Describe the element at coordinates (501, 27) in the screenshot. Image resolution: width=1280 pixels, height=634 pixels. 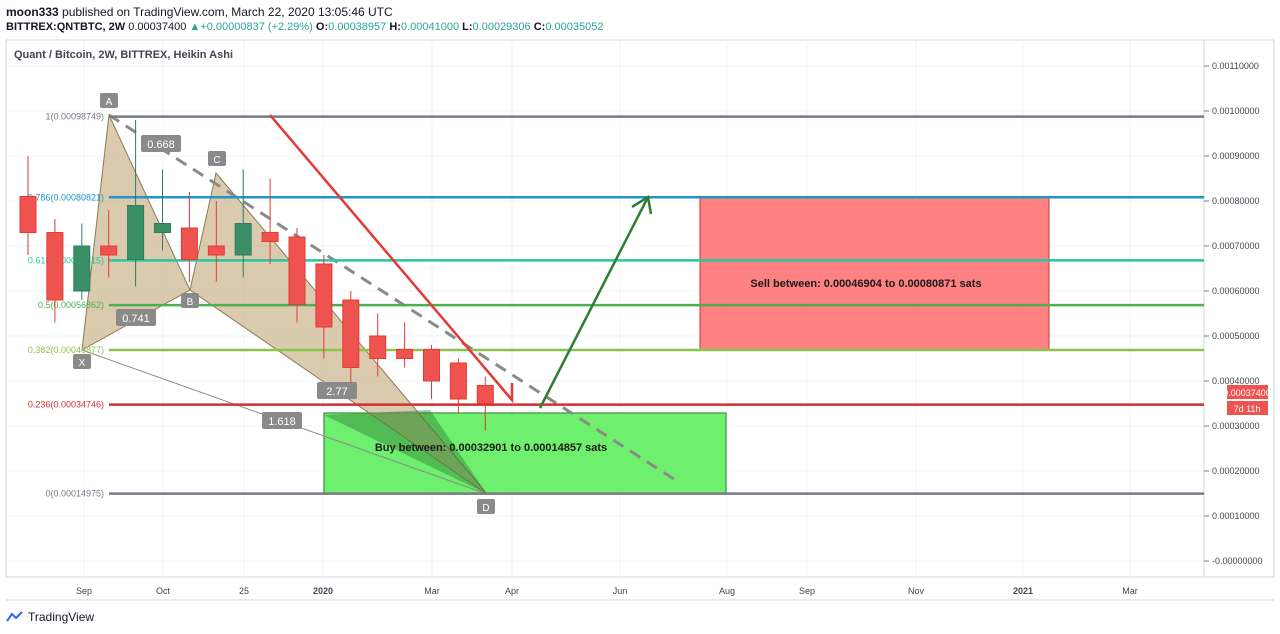
I see `low-value: 0.00029306` at that location.